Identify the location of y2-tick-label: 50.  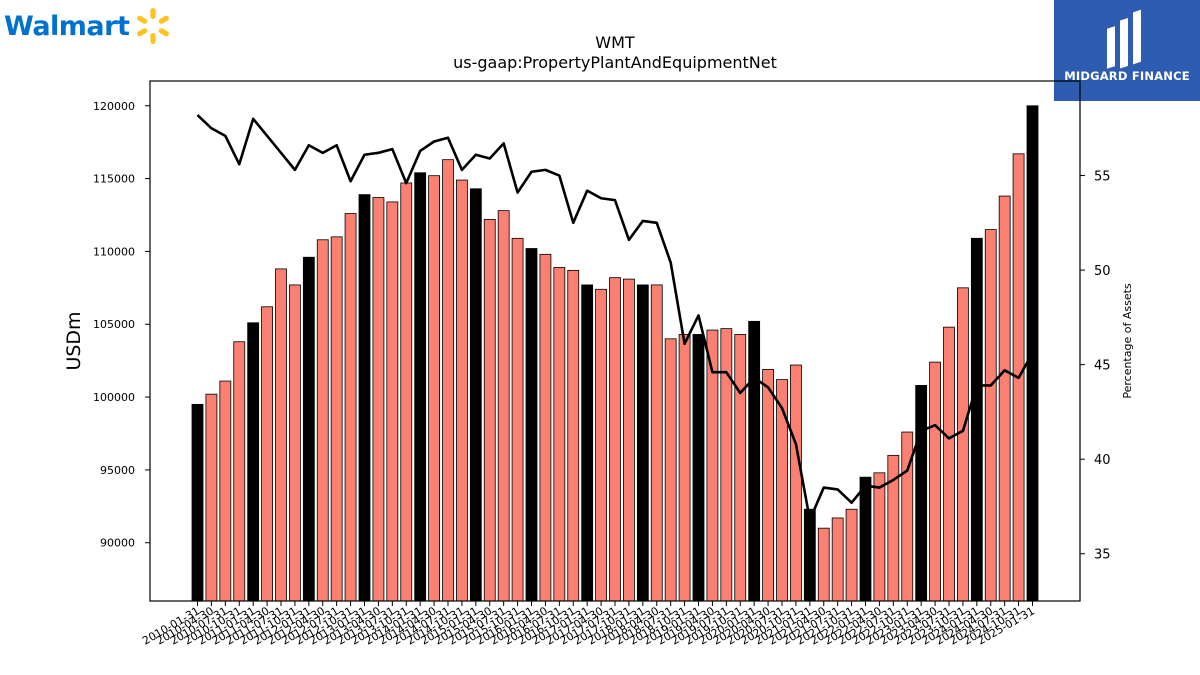
(1102, 271).